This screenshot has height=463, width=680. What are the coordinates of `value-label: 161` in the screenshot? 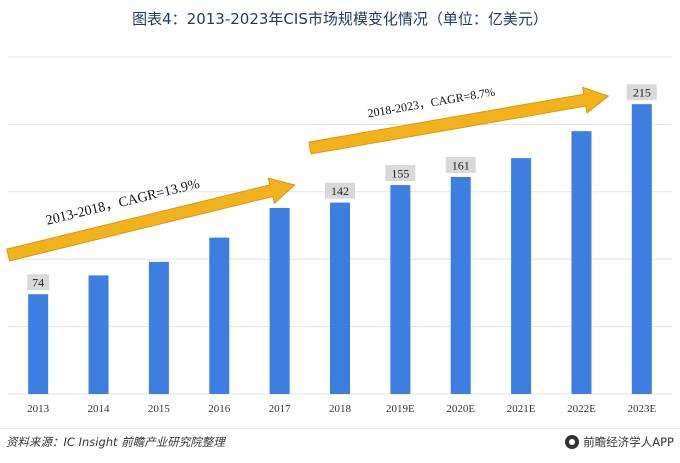 It's located at (461, 165).